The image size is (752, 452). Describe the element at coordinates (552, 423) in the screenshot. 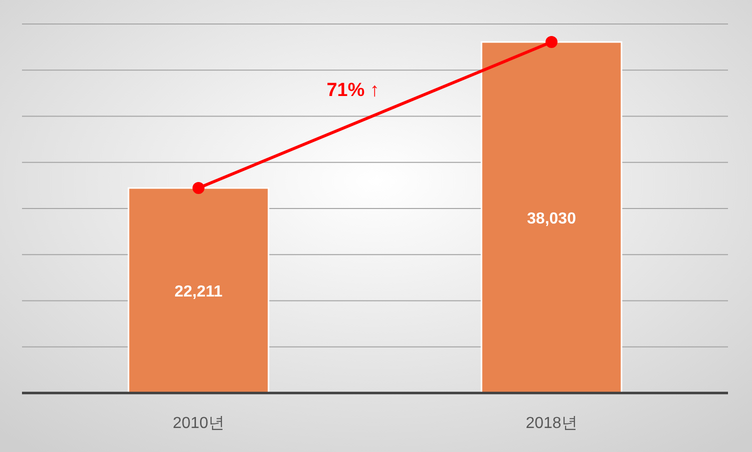

I see `x-tick-label: 2018년` at that location.